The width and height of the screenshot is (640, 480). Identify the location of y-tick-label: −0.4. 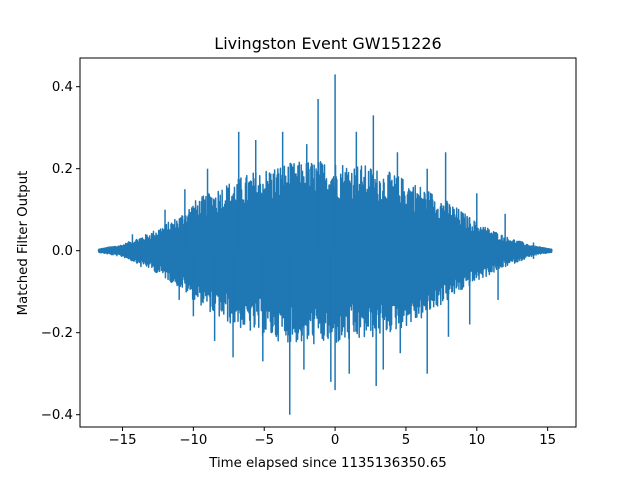
(57, 415).